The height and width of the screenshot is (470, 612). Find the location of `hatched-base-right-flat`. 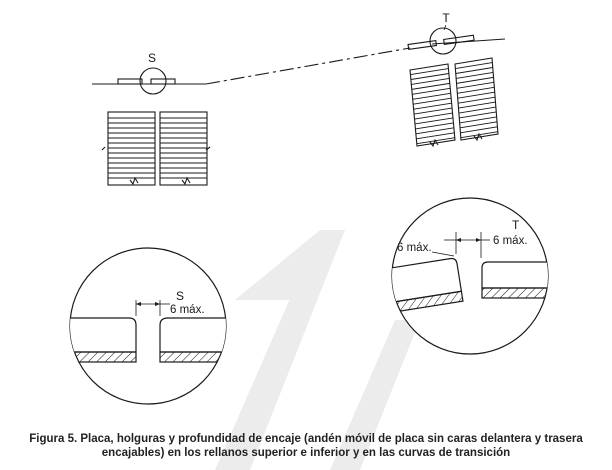

hatched-base-right-flat is located at coordinates (514, 293).